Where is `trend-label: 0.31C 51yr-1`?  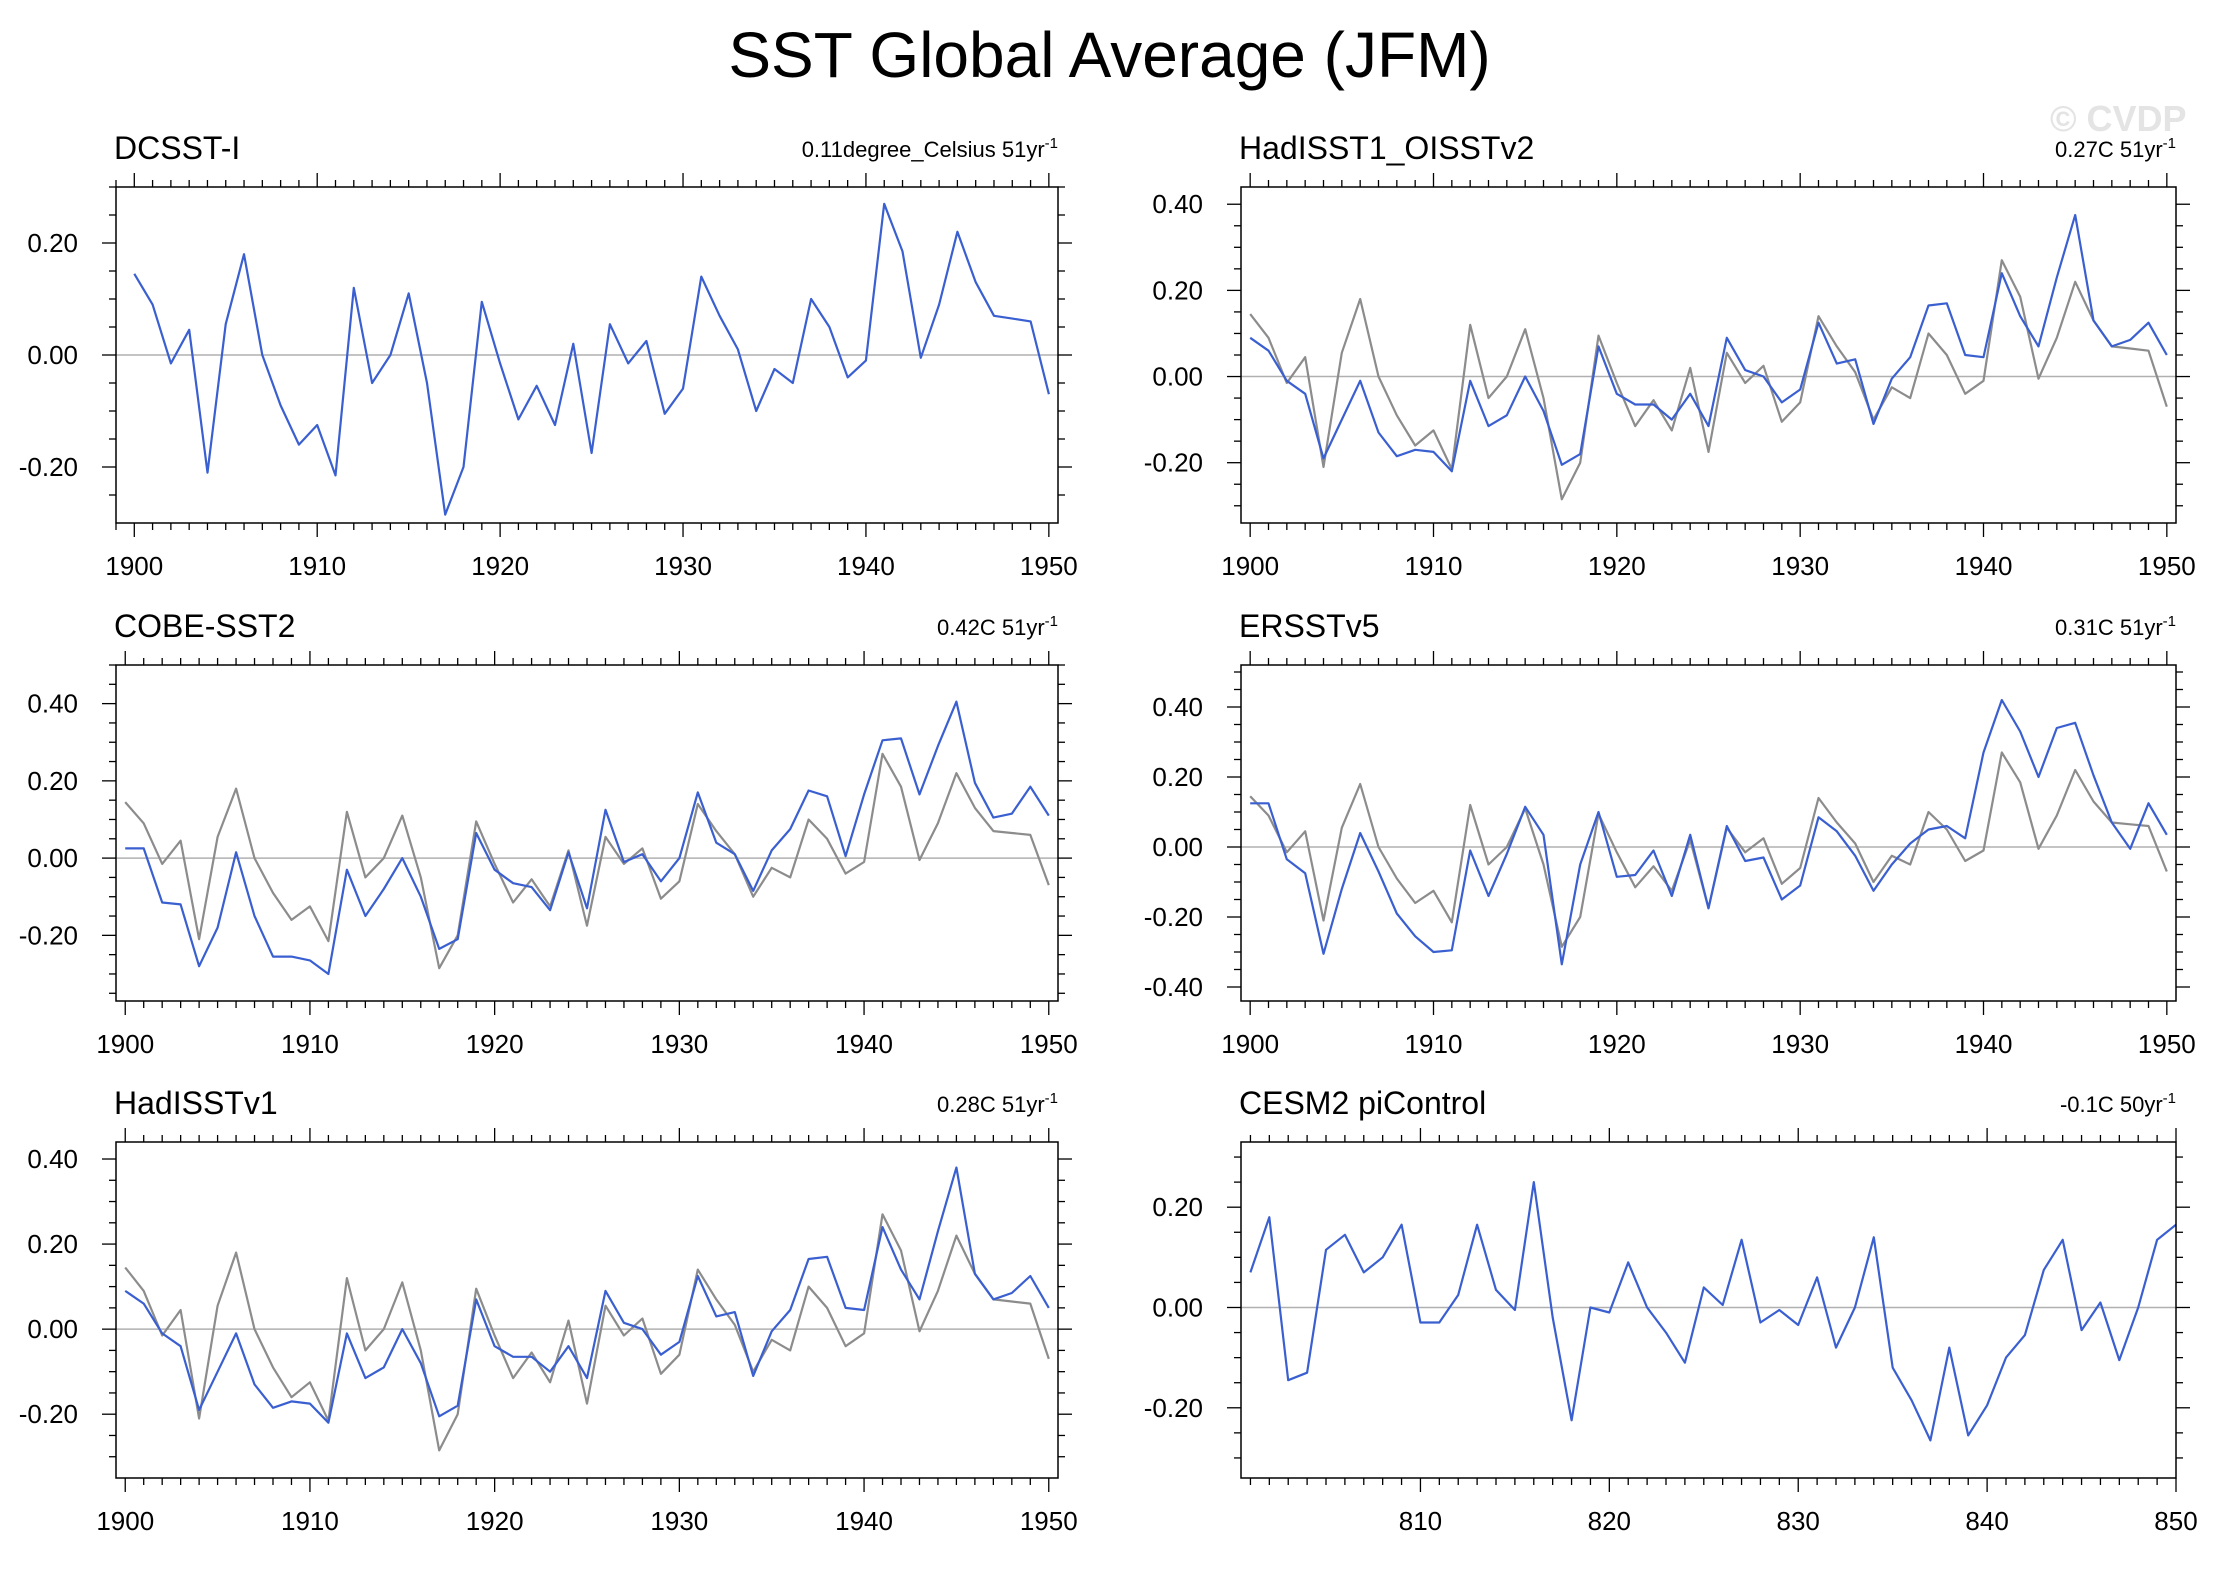 trend-label: 0.31C 51yr-1 is located at coordinates (2115, 626).